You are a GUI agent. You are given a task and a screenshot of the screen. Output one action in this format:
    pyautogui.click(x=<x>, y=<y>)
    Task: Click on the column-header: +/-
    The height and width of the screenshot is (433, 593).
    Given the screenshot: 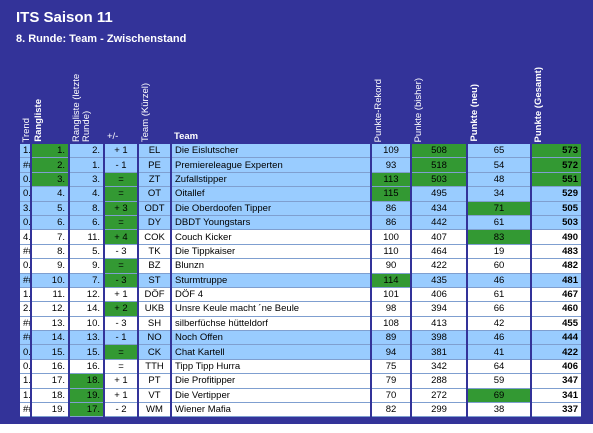 What is the action you would take?
    pyautogui.click(x=120, y=96)
    